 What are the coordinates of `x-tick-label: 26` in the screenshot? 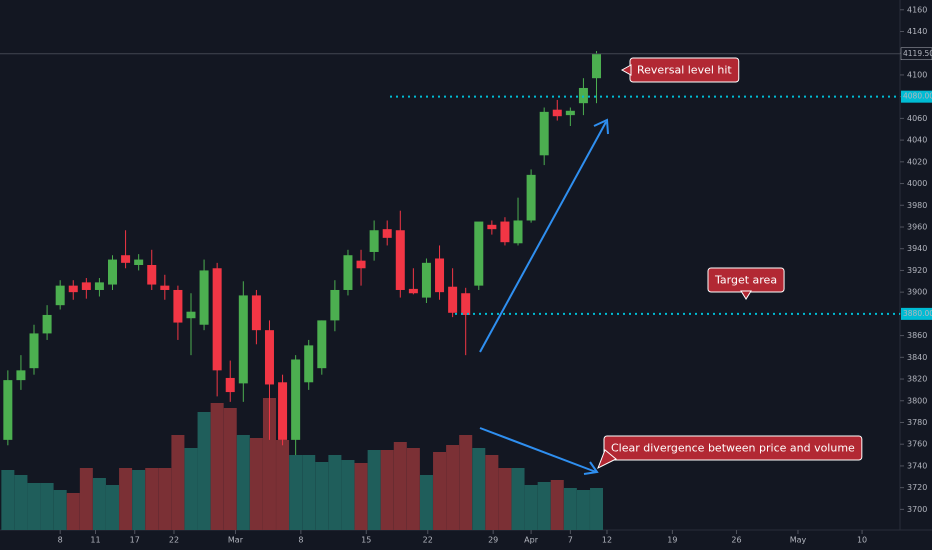 It's located at (736, 540).